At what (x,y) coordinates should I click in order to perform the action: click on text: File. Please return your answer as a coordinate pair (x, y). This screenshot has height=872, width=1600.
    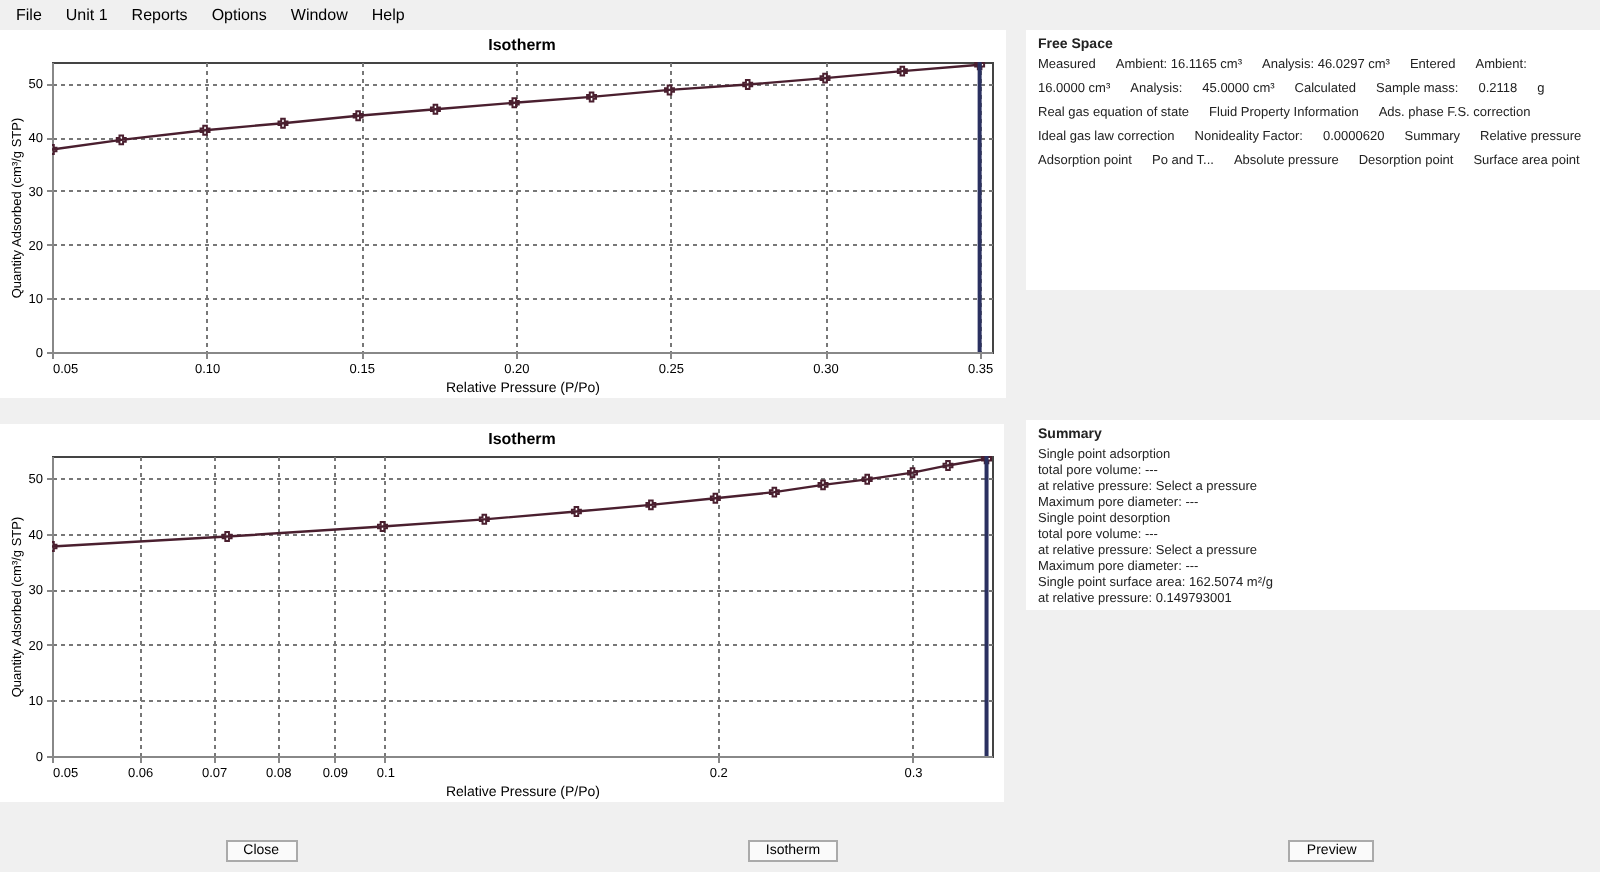
    Looking at the image, I should click on (29, 14).